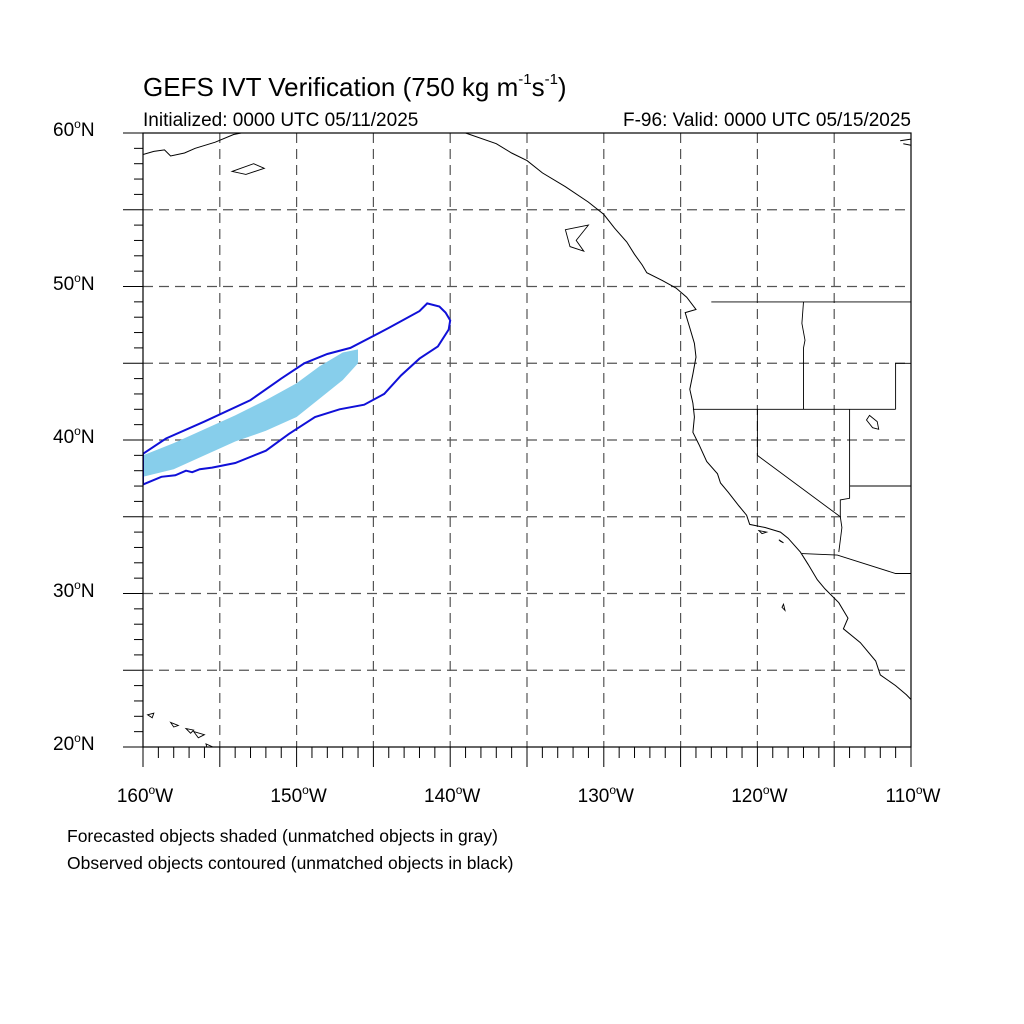 This screenshot has width=1024, height=1024. What do you see at coordinates (605, 795) in the screenshot?
I see `lon-label: 130oW` at bounding box center [605, 795].